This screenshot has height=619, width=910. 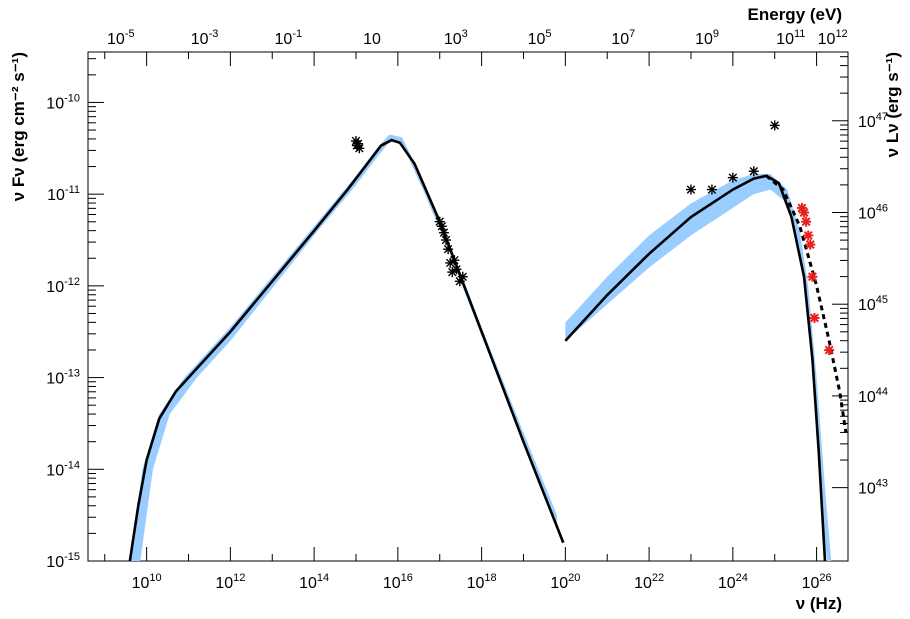 I want to click on y-tick-label: 10-15, so click(x=63, y=561).